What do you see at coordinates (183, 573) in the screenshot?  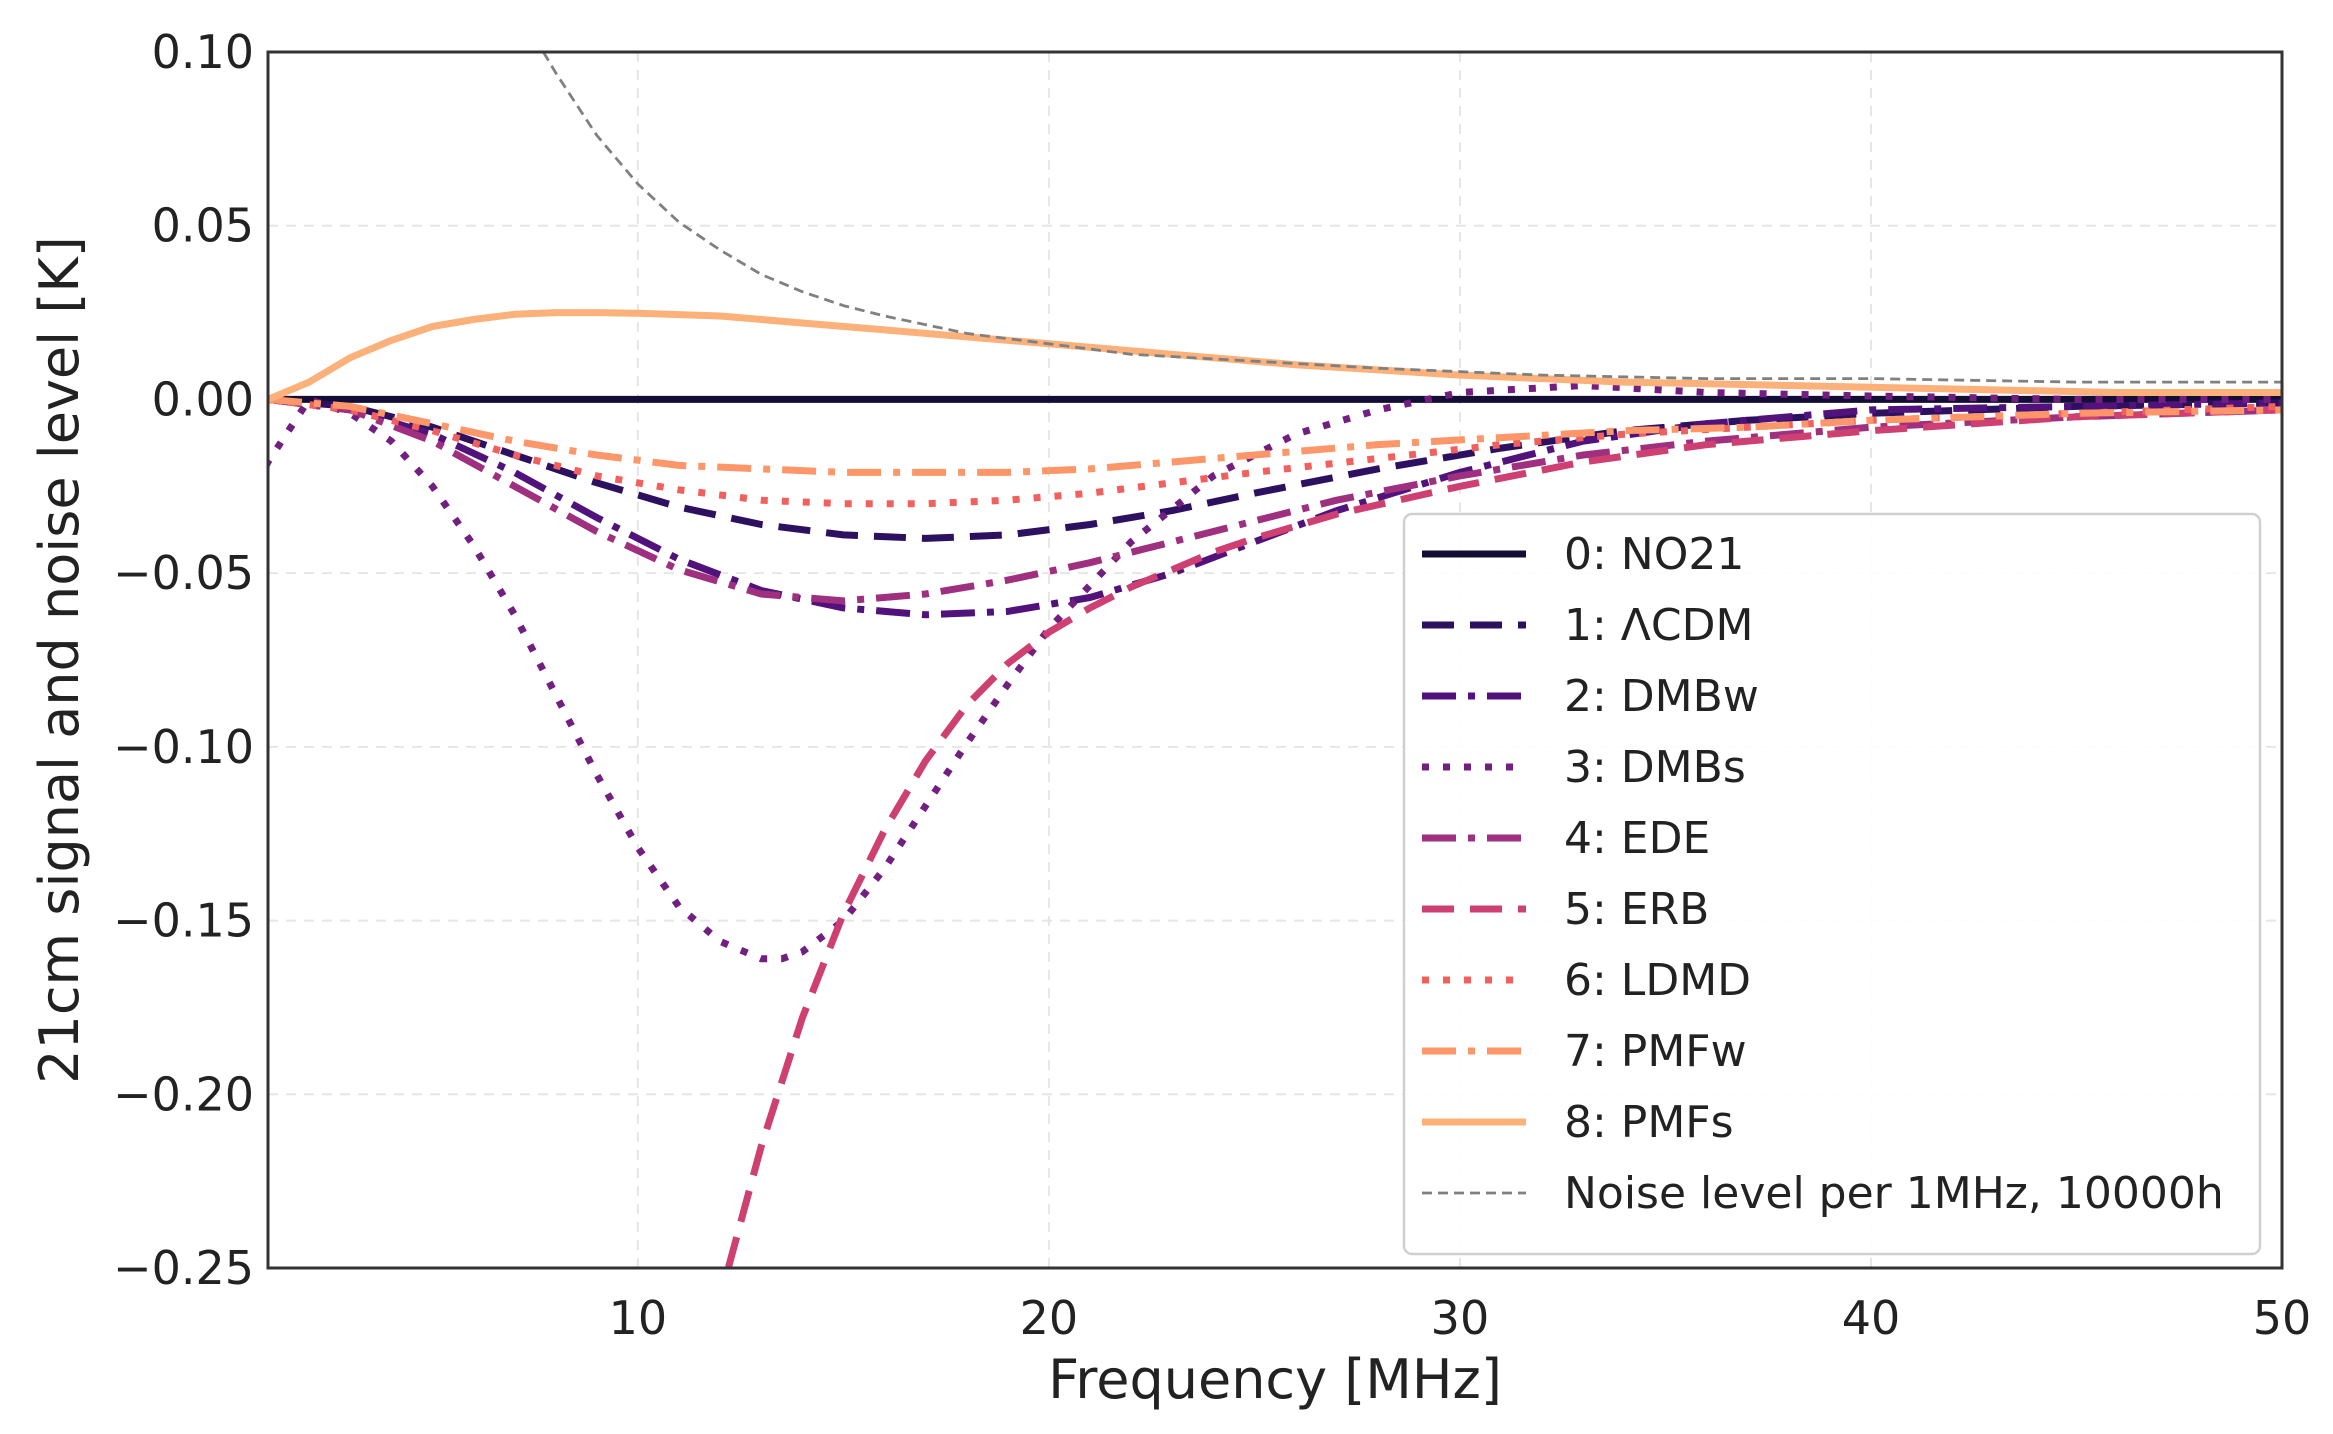 I see `y-tick-label: −0.05` at bounding box center [183, 573].